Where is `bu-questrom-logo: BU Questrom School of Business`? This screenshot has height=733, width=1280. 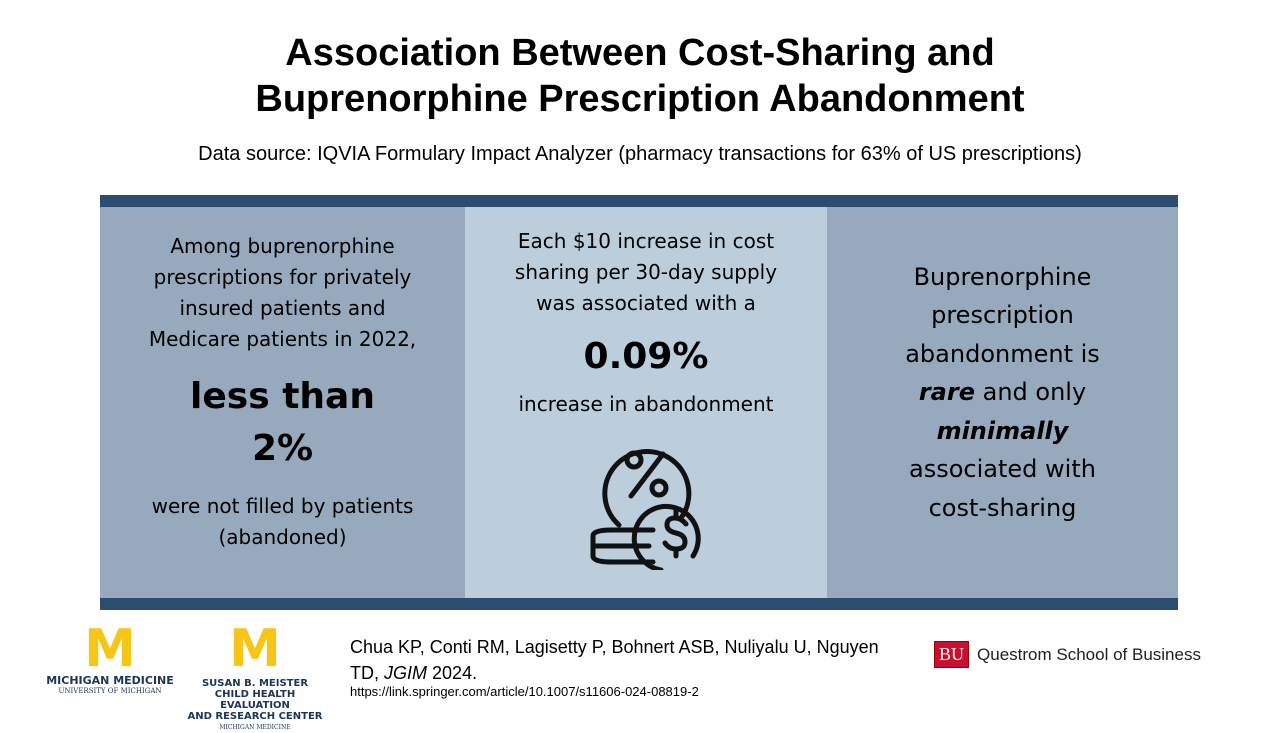
bu-questrom-logo: BU Questrom School of Business is located at coordinates (1067, 654).